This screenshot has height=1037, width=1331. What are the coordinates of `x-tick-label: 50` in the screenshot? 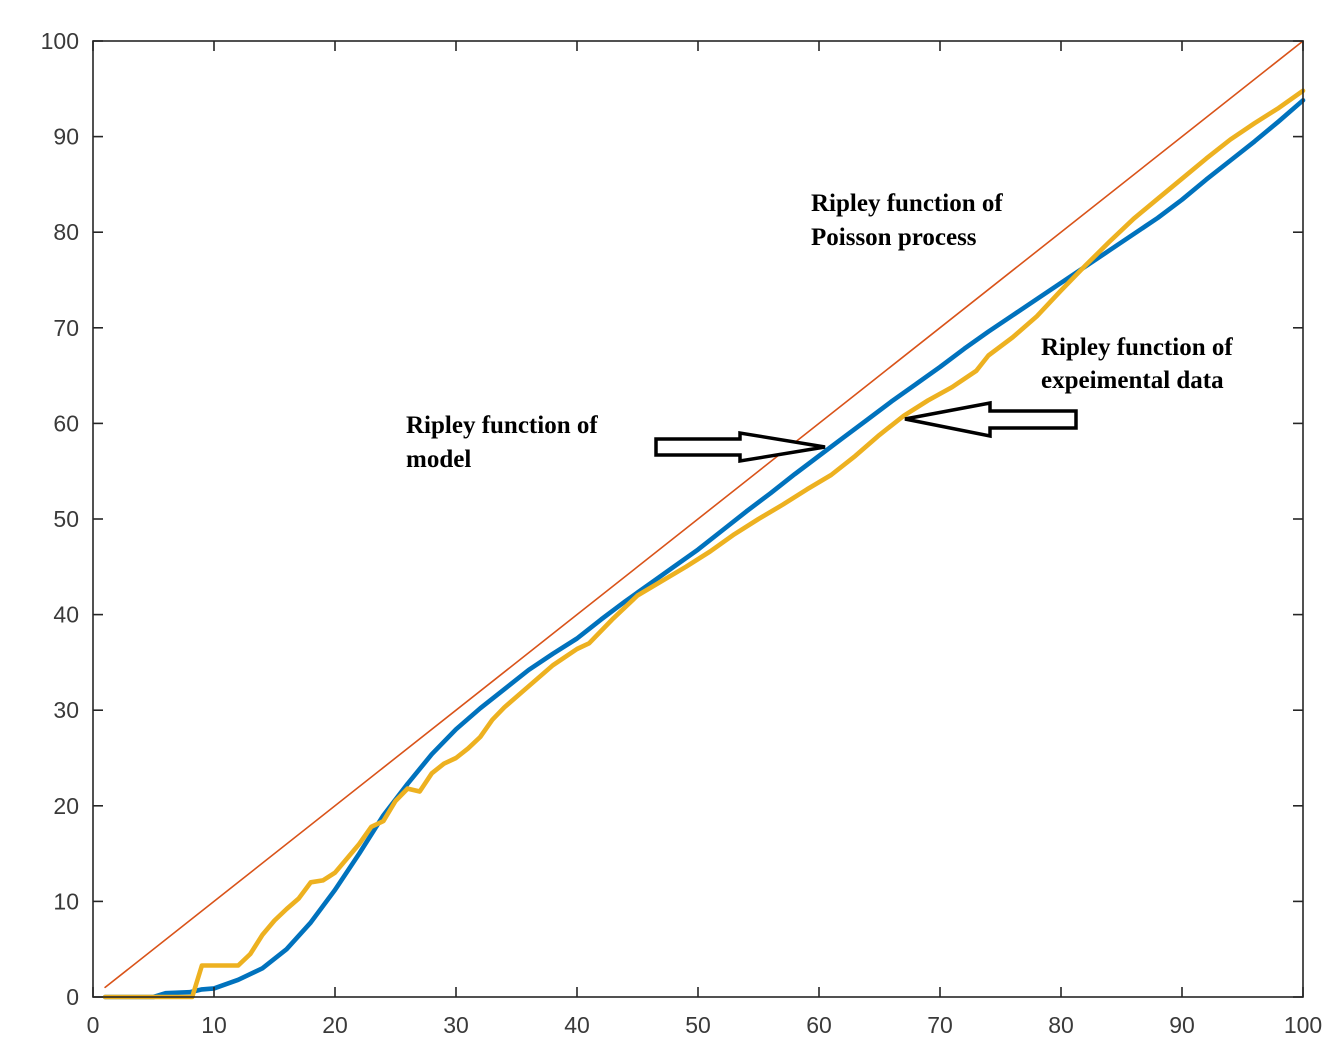 It's located at (698, 1024).